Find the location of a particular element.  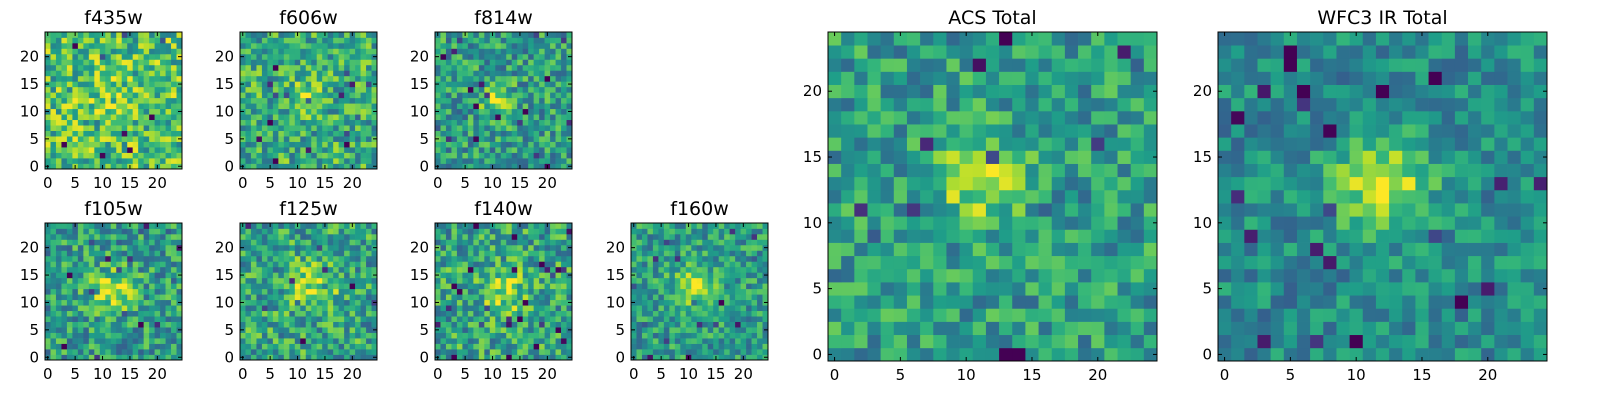

x-tick-label: 15 is located at coordinates (519, 374).